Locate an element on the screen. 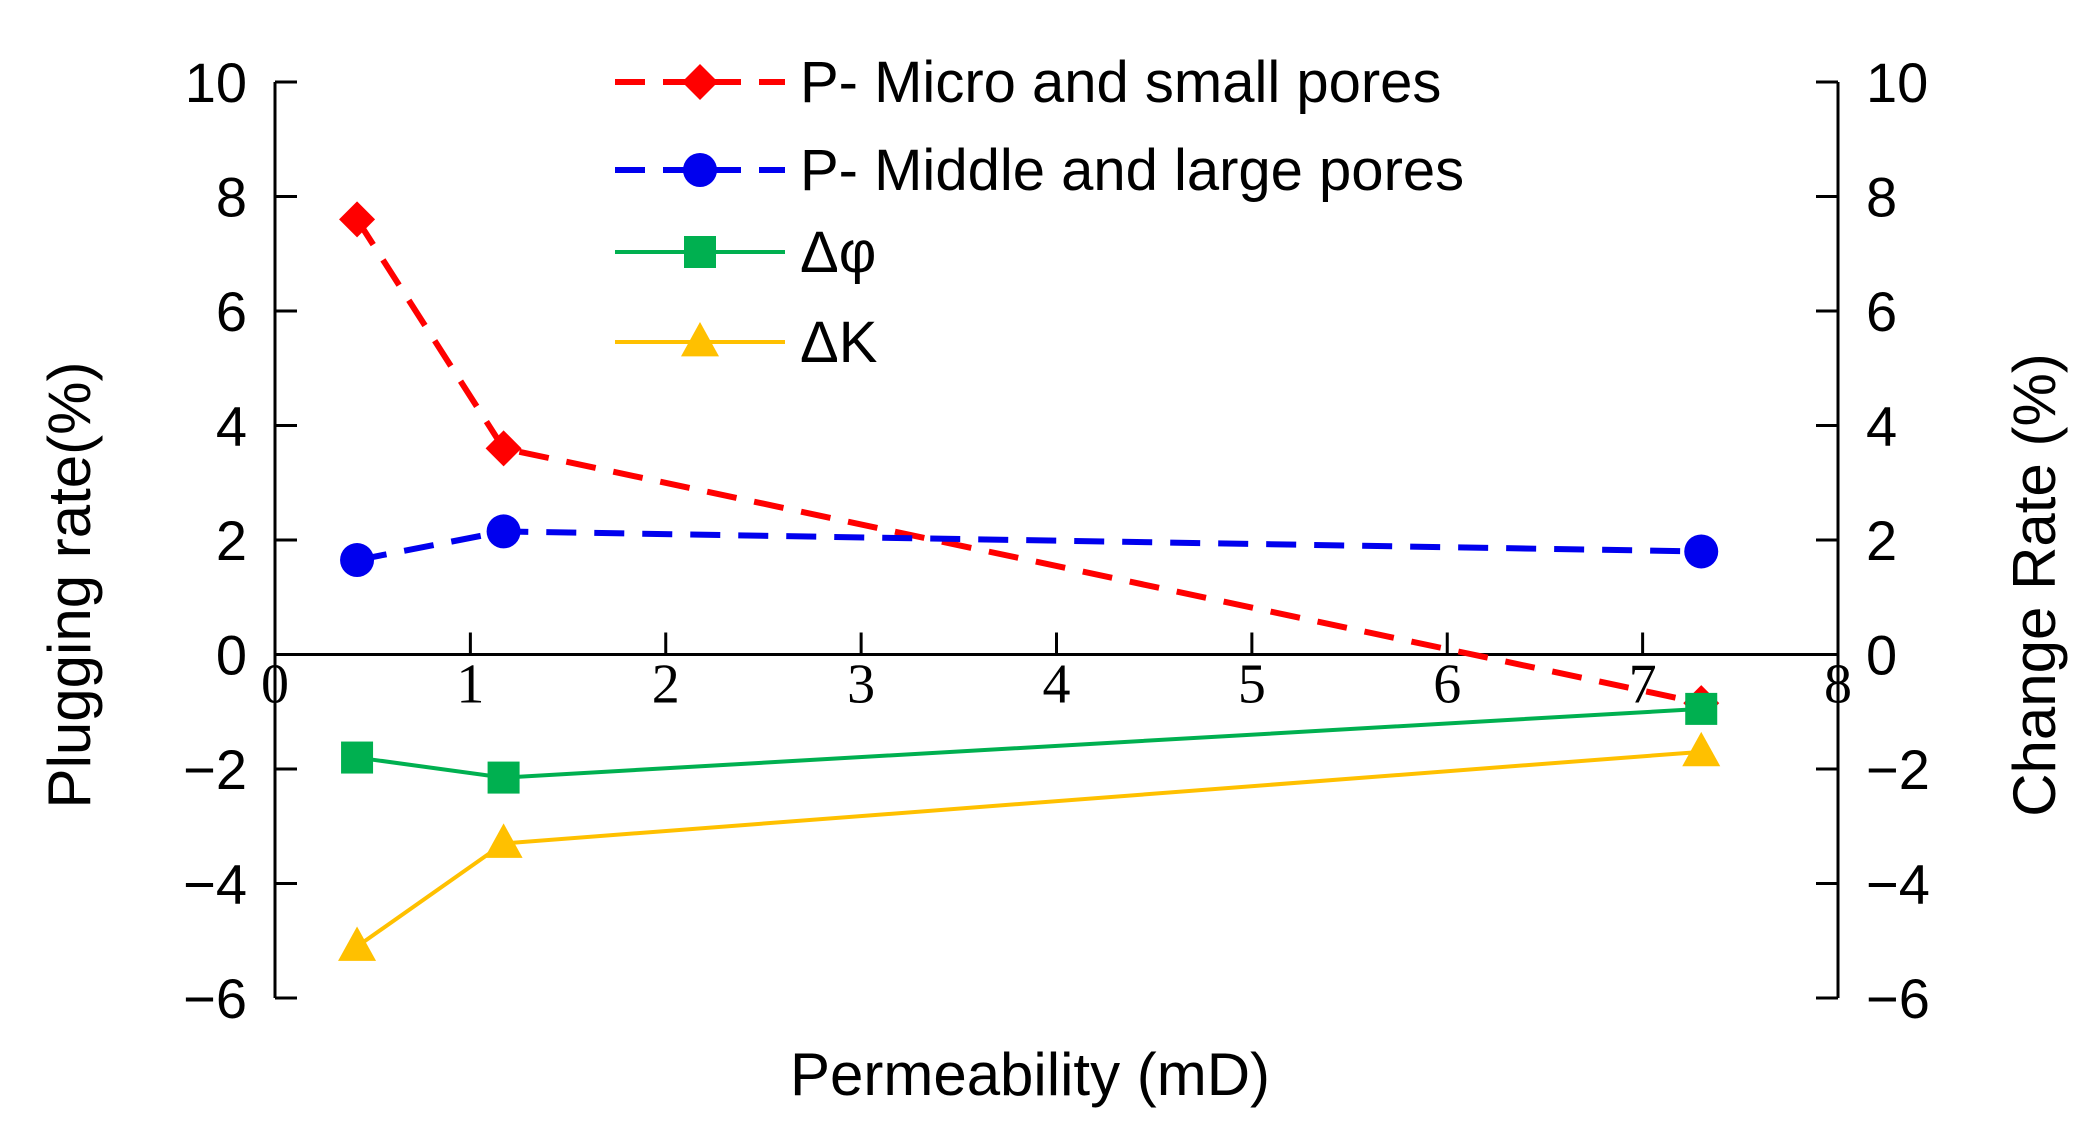 The height and width of the screenshot is (1124, 2094). y-tick-left-label: 6 is located at coordinates (231, 311).